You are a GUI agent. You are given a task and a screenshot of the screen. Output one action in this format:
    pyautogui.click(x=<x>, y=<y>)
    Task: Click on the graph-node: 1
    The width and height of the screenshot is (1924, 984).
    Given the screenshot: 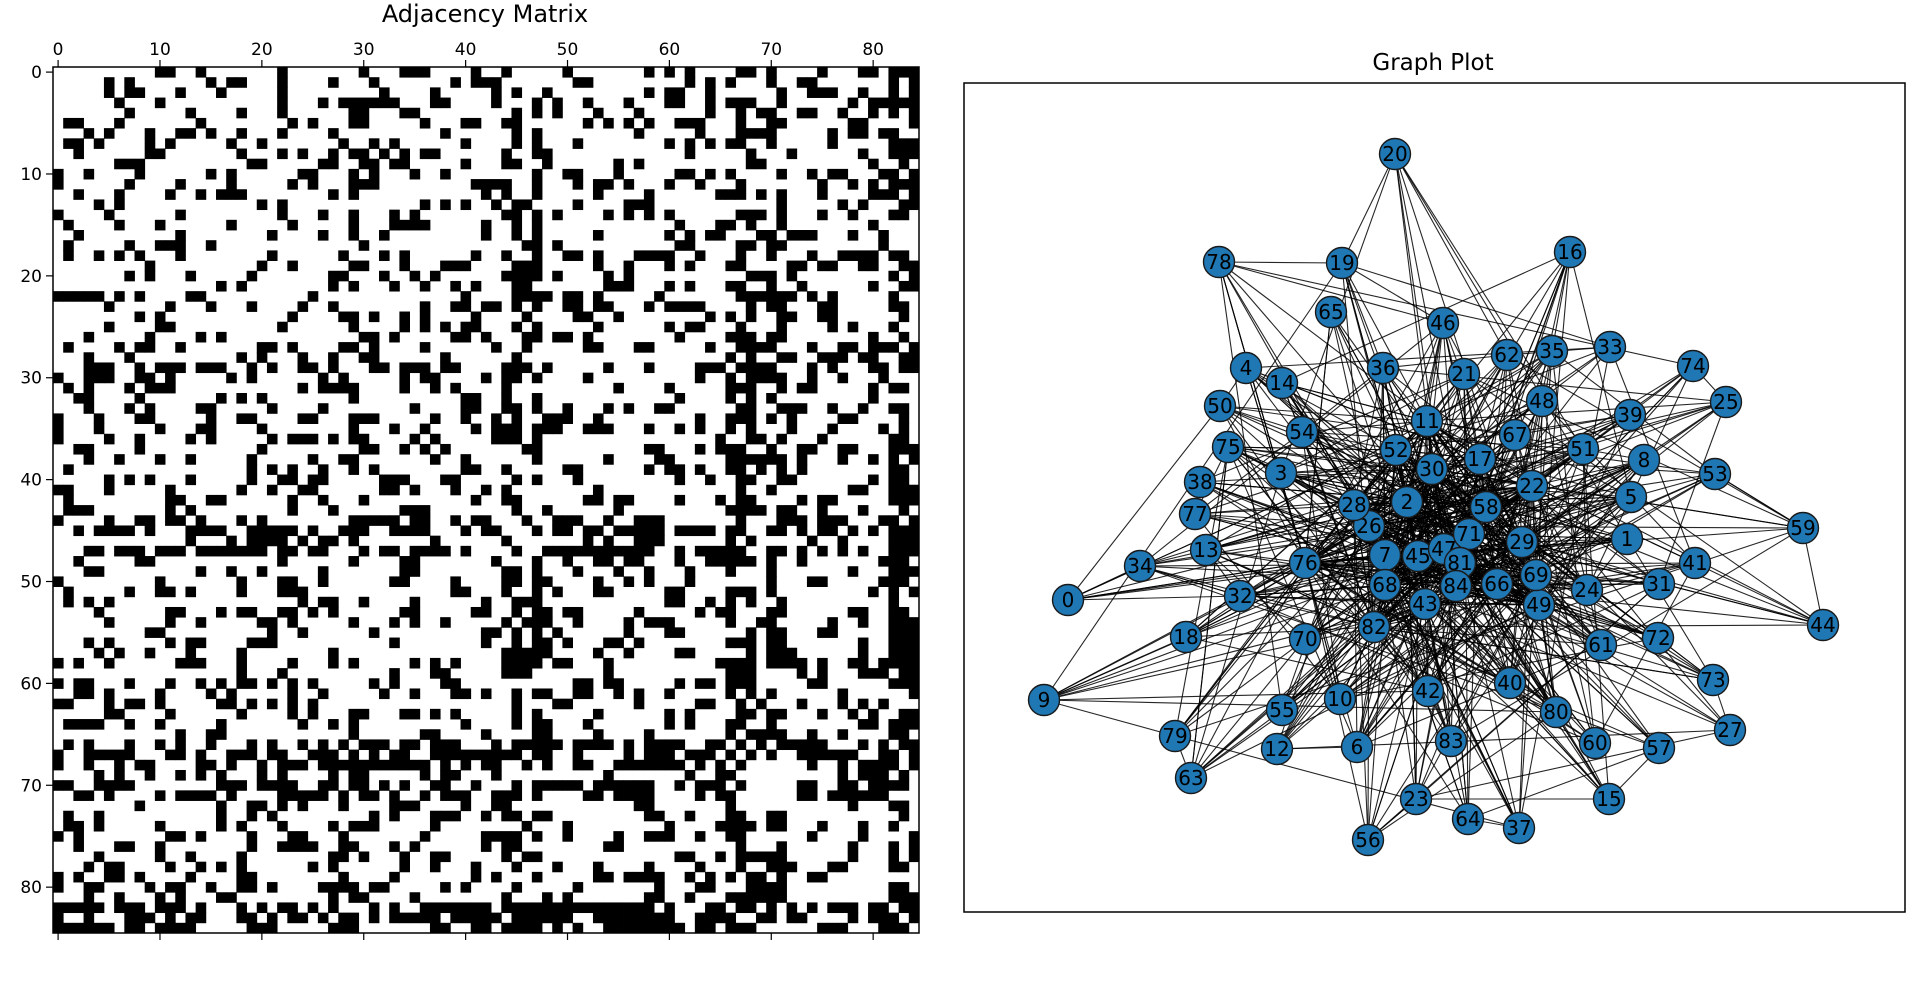 What is the action you would take?
    pyautogui.click(x=1627, y=539)
    